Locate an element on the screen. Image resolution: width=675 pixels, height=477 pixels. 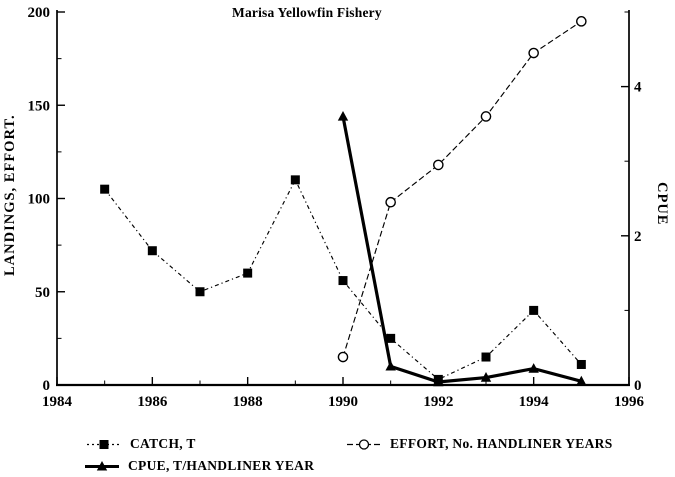
cpue-marker-1990 is located at coordinates (343, 115).